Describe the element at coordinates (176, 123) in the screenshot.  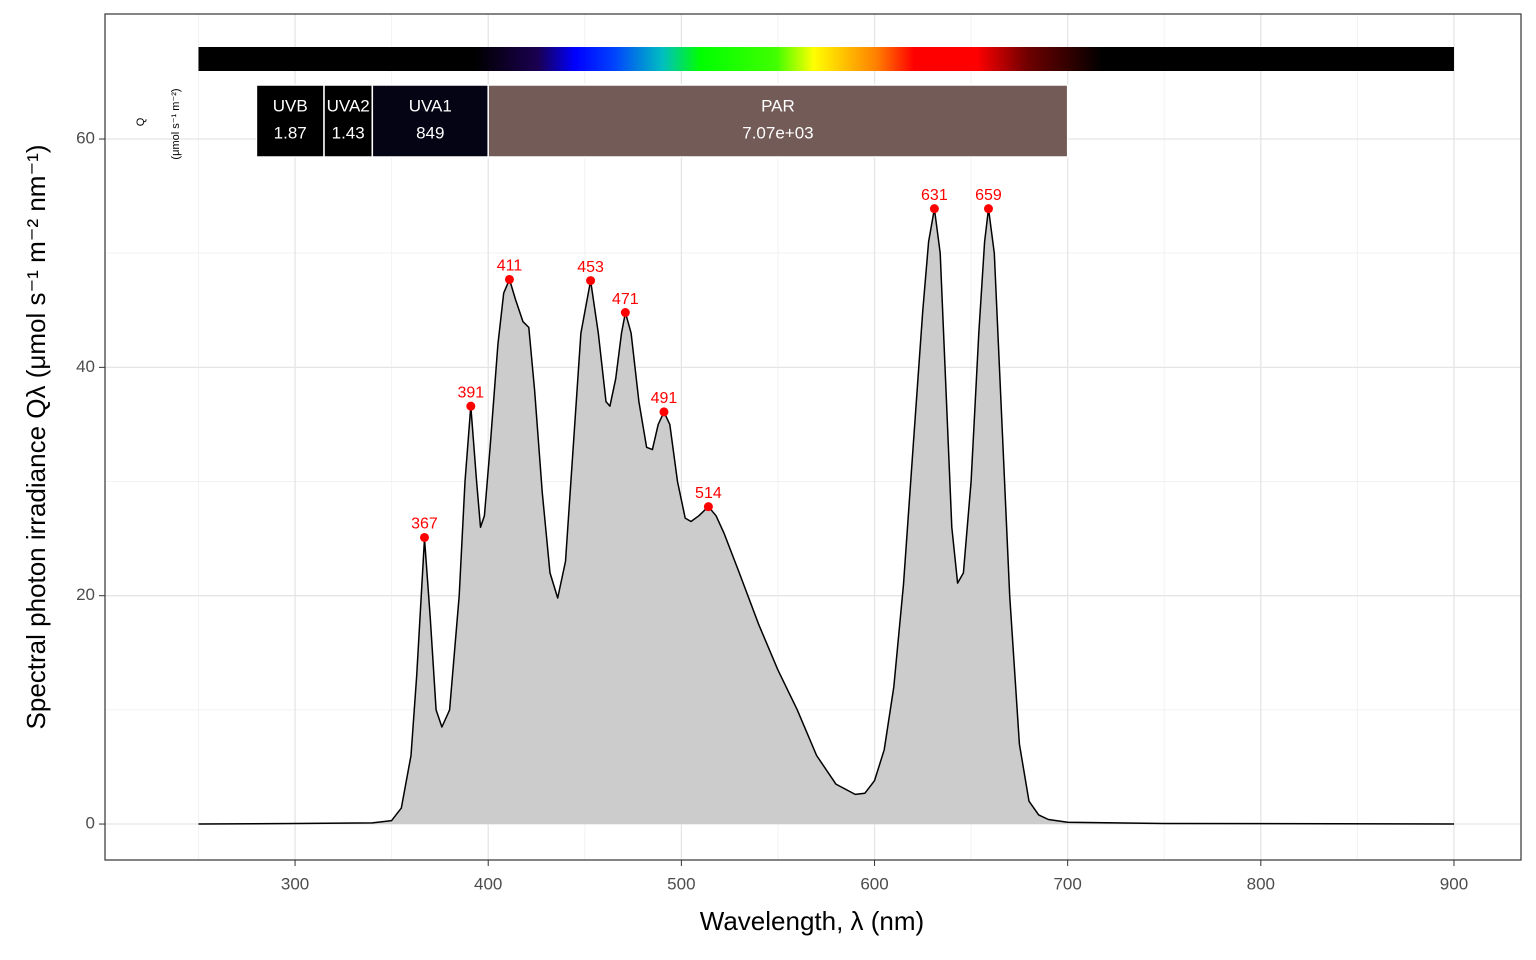
I see `band-unit-label: (μmol s⁻¹ m⁻²)` at that location.